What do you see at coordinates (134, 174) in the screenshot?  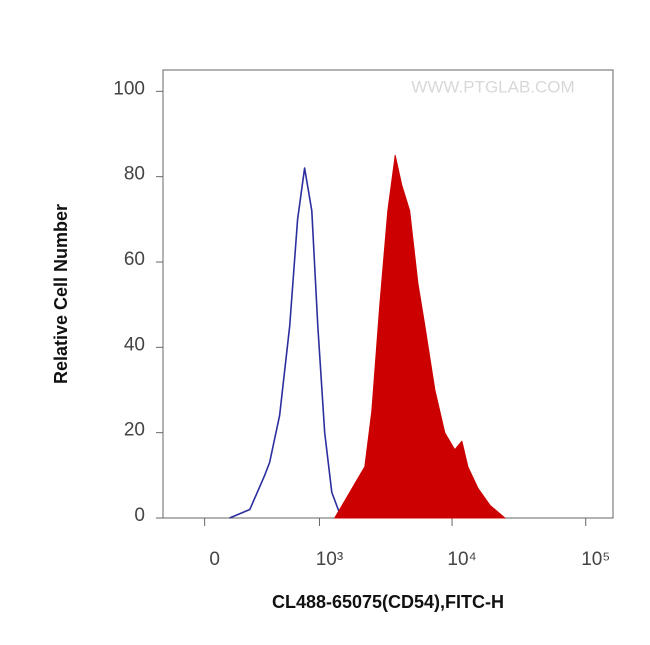 I see `y-tick-label: 80` at bounding box center [134, 174].